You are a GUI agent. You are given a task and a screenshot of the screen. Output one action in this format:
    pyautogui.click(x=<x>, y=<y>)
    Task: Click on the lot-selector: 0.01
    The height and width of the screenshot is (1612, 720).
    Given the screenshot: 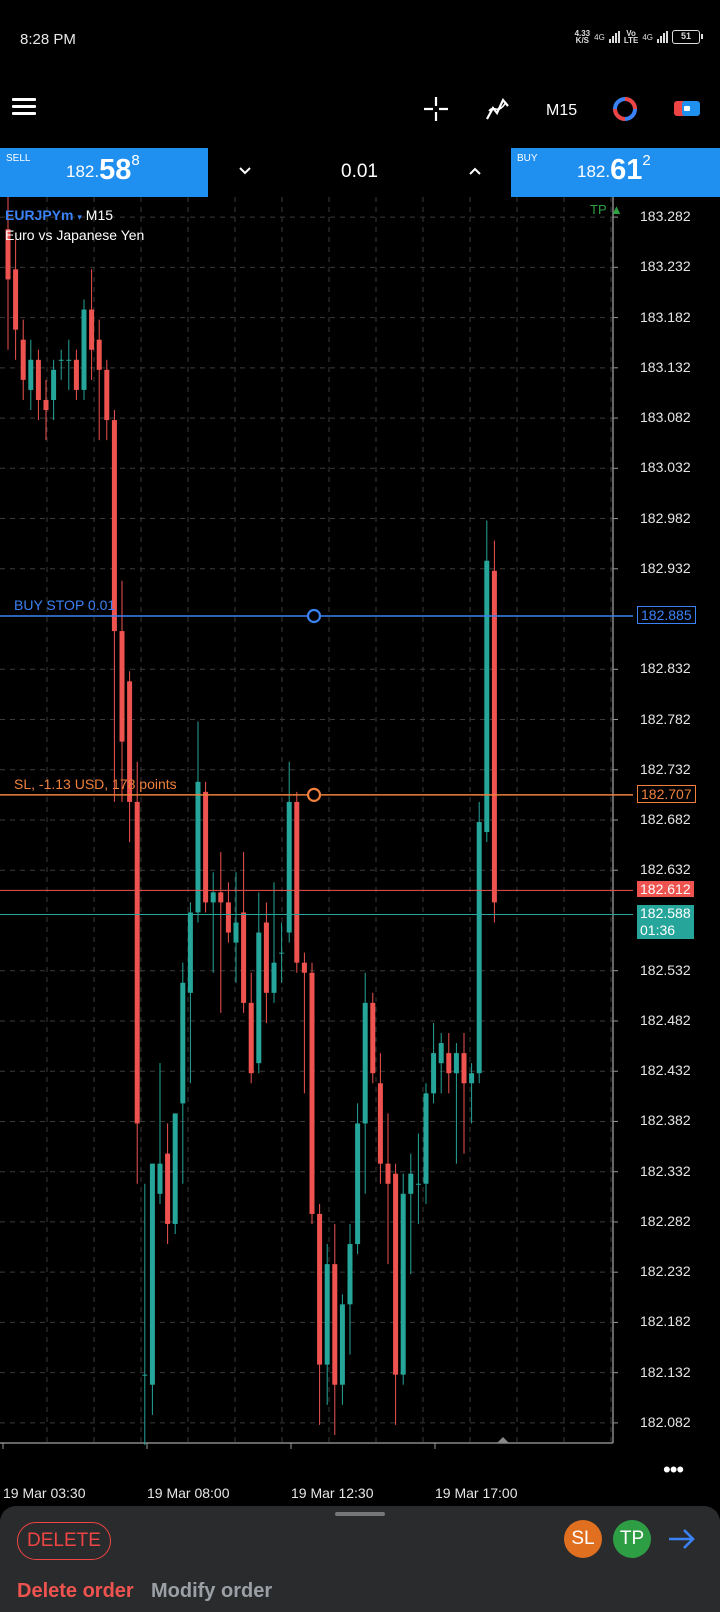 What is the action you would take?
    pyautogui.click(x=359, y=172)
    